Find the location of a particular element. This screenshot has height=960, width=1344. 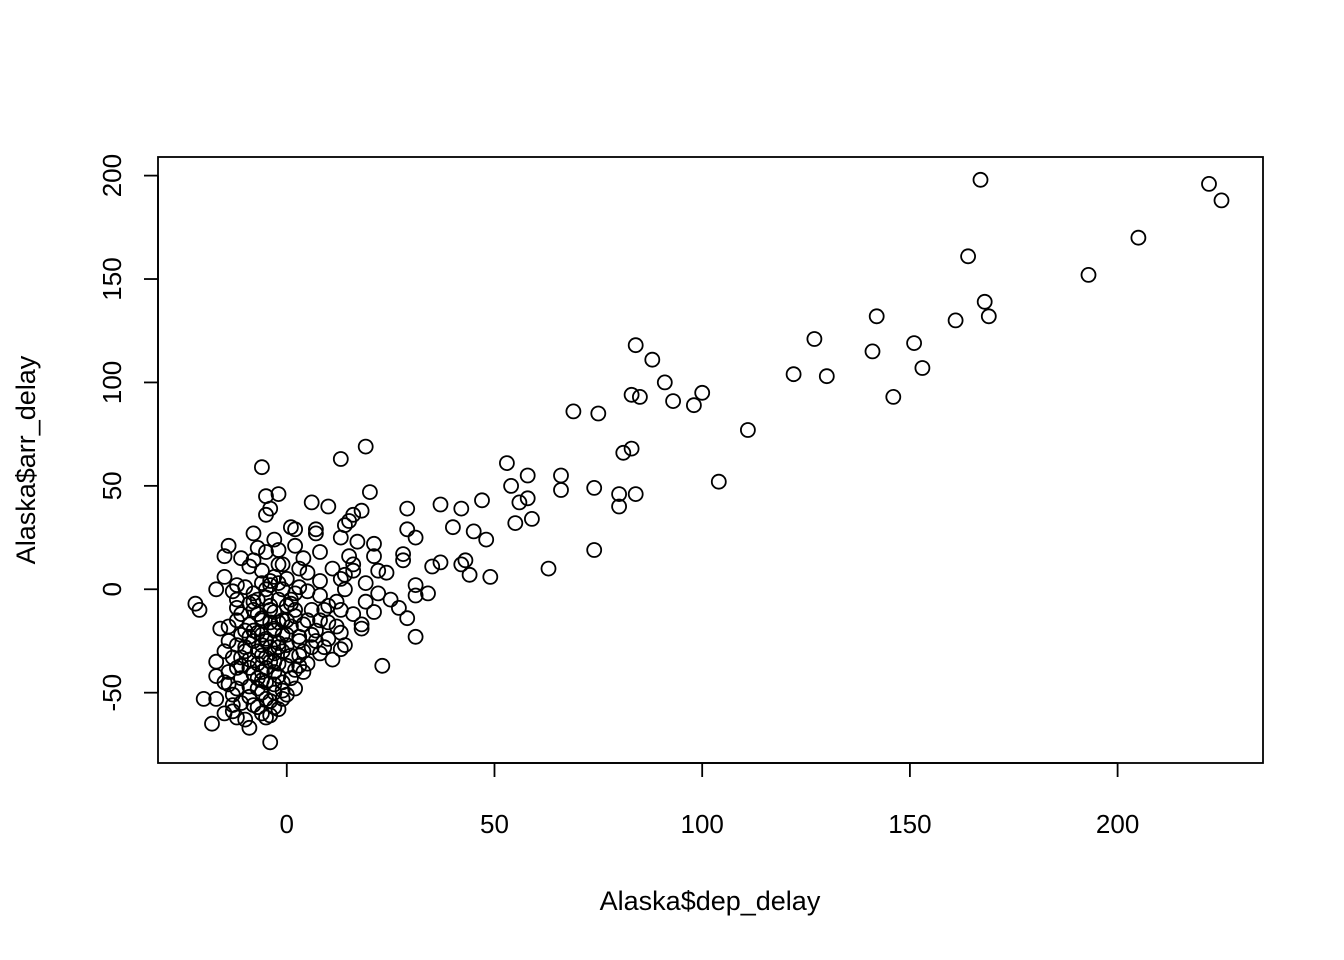

y-tick-label: -50 is located at coordinates (112, 693).